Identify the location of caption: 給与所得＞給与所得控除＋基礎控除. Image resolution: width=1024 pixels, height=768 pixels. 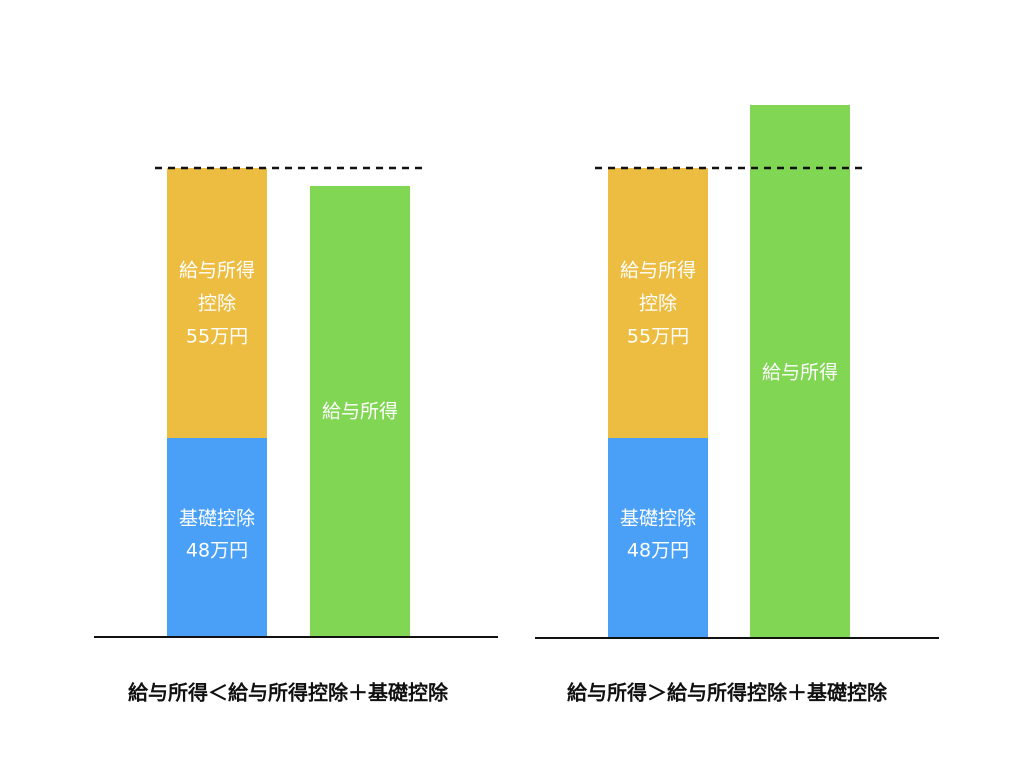
(727, 693).